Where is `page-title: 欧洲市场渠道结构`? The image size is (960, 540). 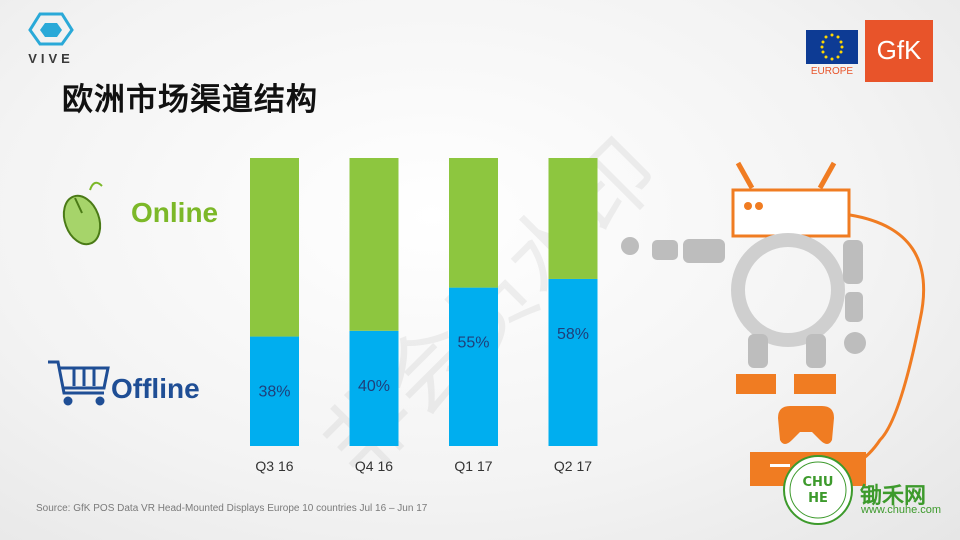 page-title: 欧洲市场渠道结构 is located at coordinates (190, 100).